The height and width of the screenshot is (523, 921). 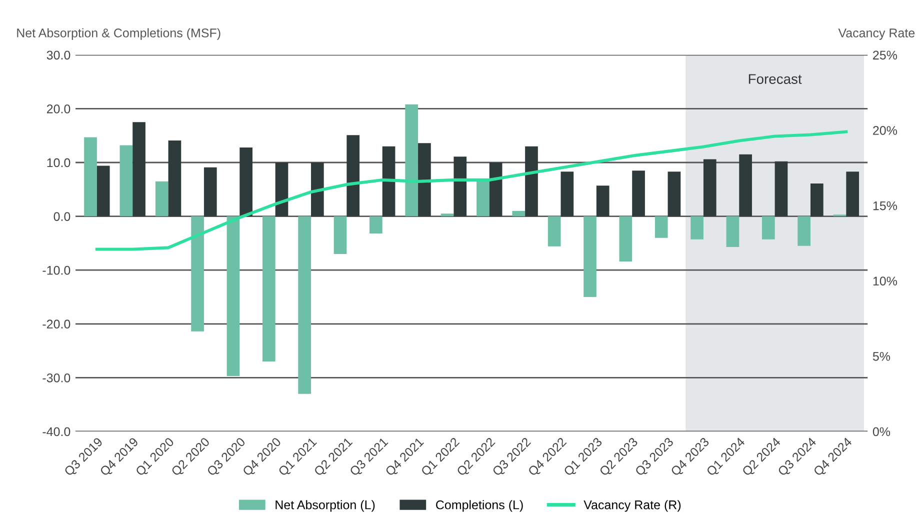 I want to click on y-tick-label: 0.0, so click(x=62, y=216).